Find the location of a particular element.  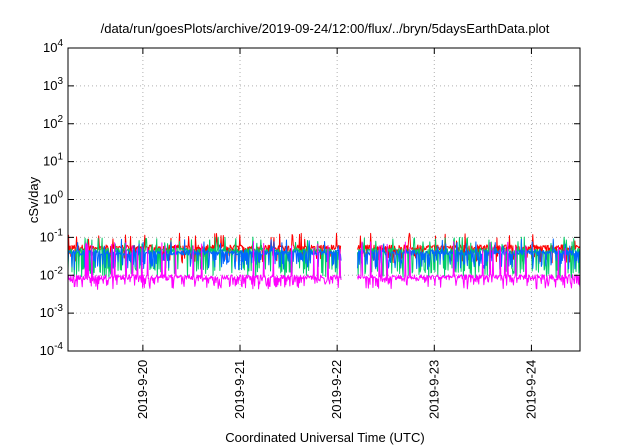

y-tick-label: 10⁻³ is located at coordinates (52, 311).